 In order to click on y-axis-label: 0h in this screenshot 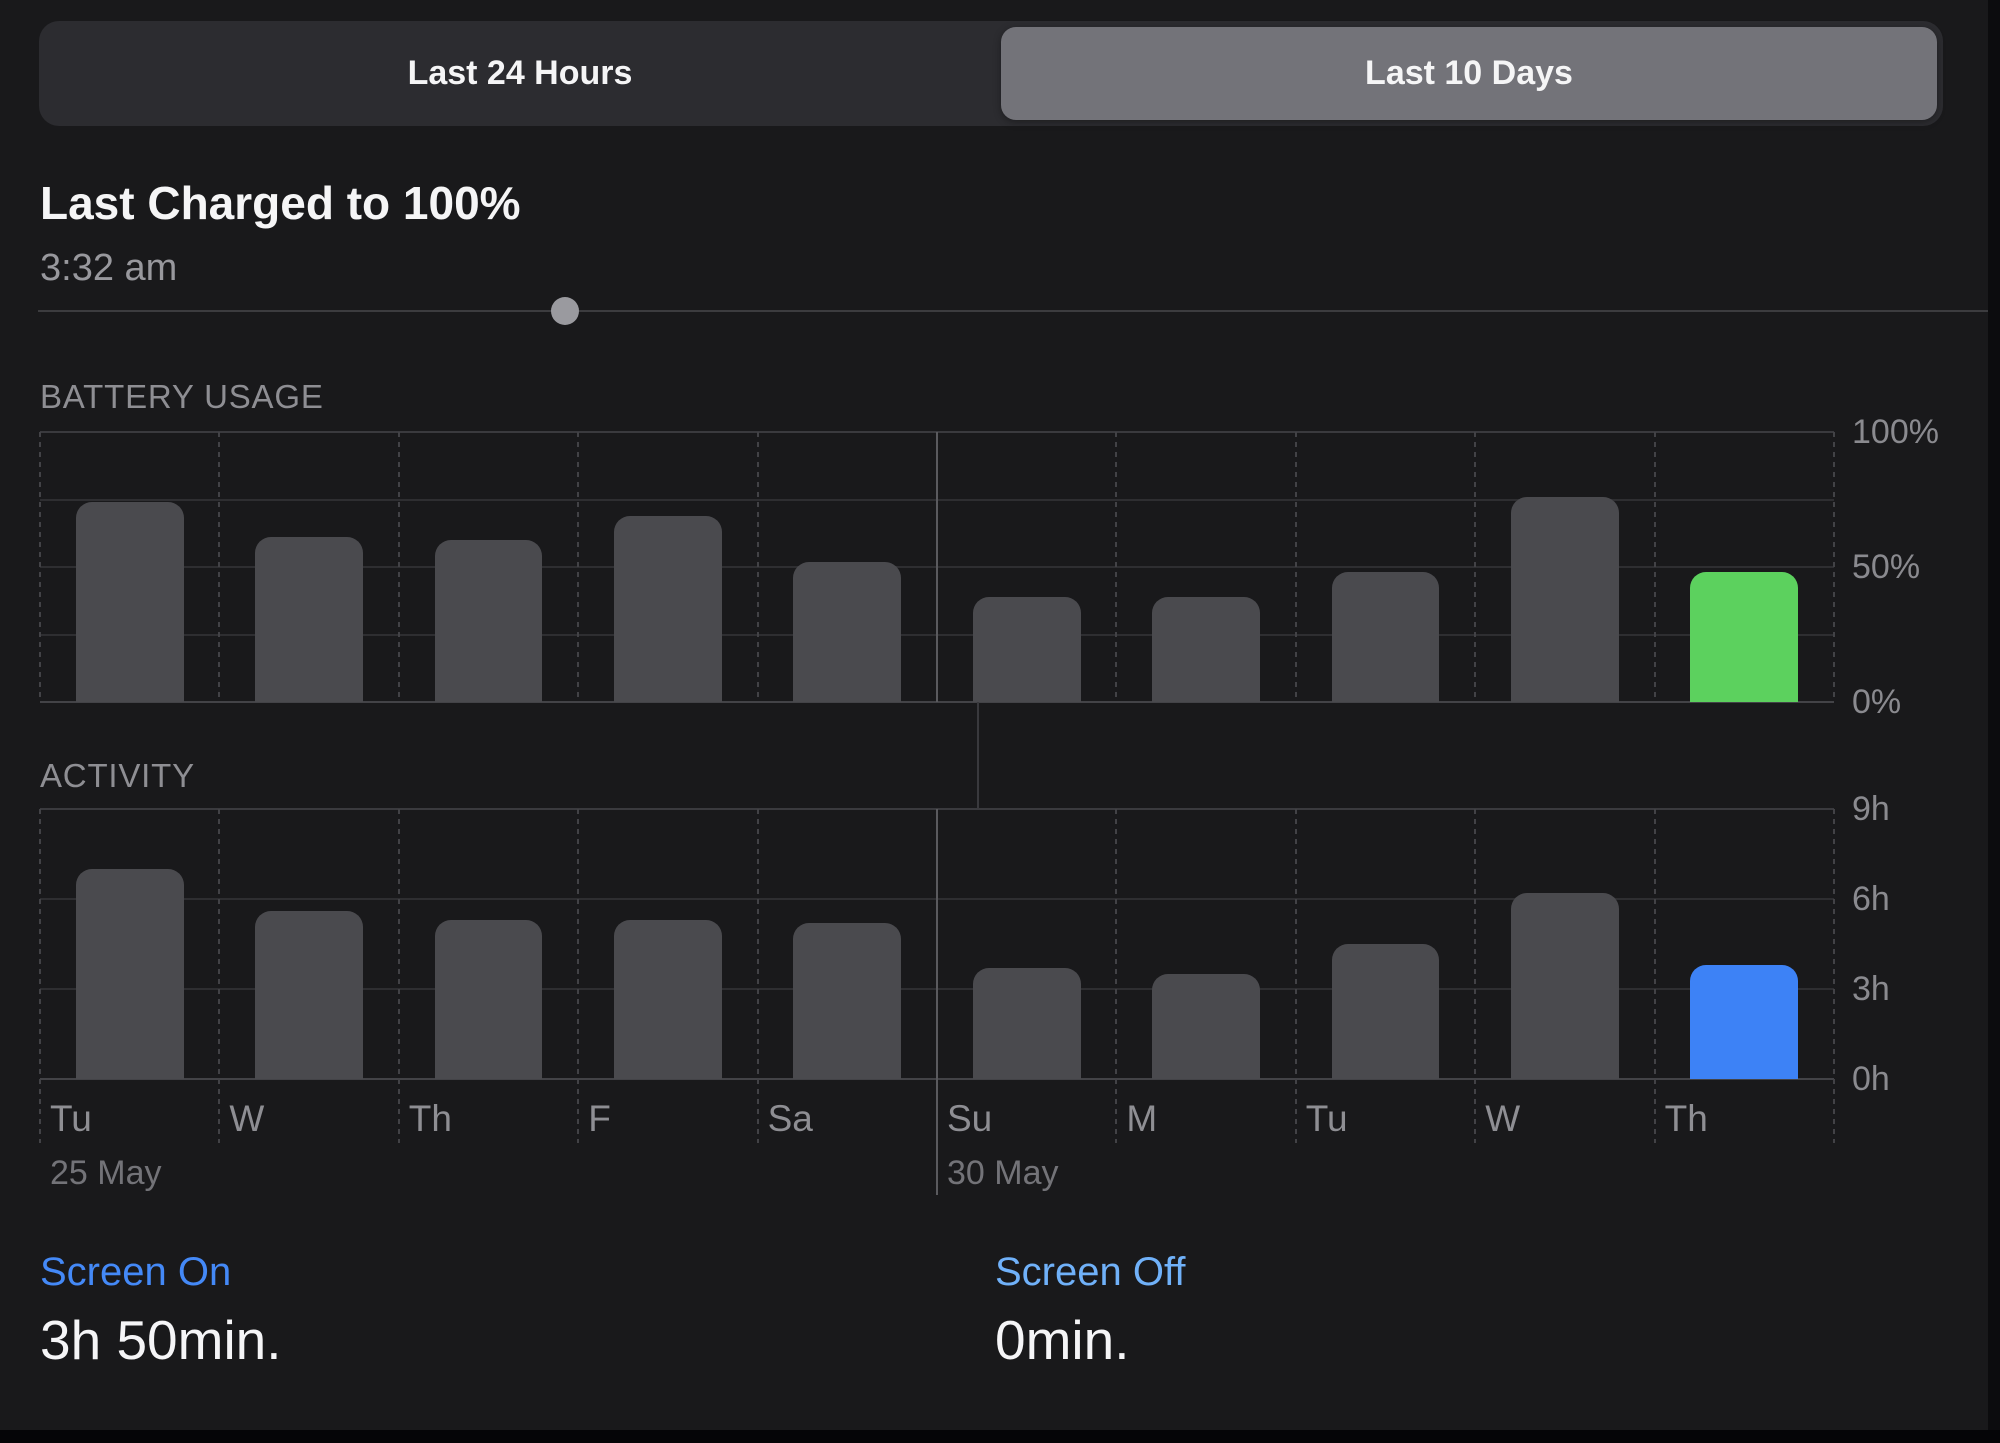, I will do `click(1871, 1079)`.